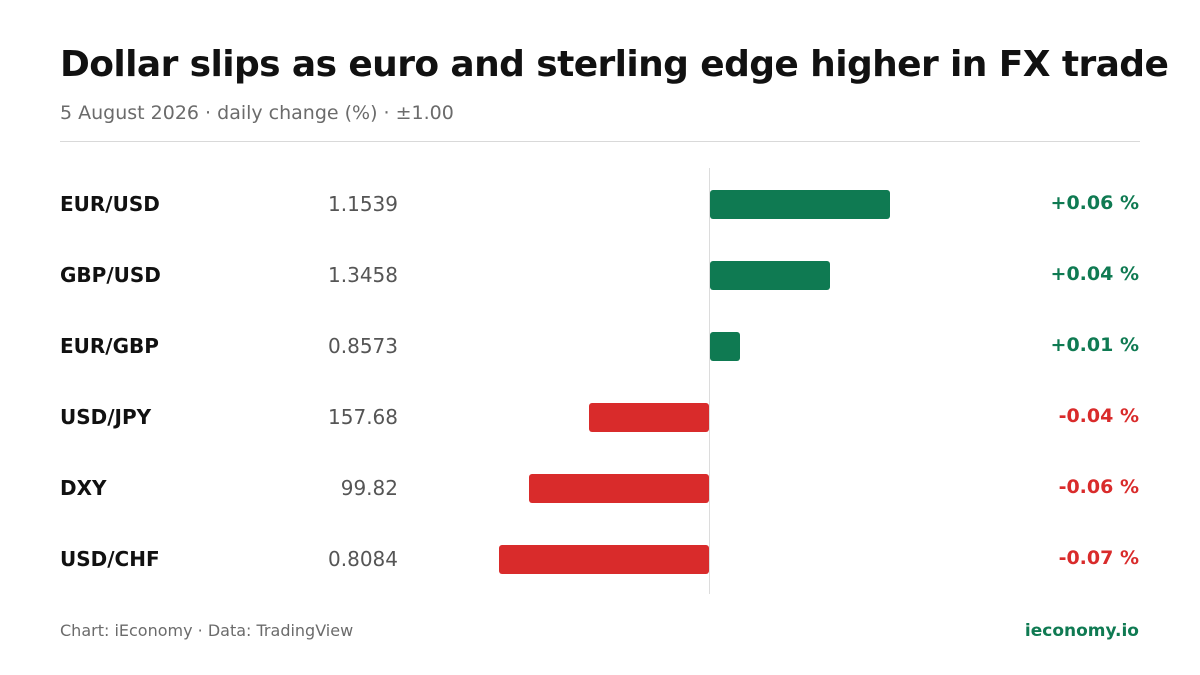  I want to click on exchange-rate-value: 1.1539, so click(363, 204).